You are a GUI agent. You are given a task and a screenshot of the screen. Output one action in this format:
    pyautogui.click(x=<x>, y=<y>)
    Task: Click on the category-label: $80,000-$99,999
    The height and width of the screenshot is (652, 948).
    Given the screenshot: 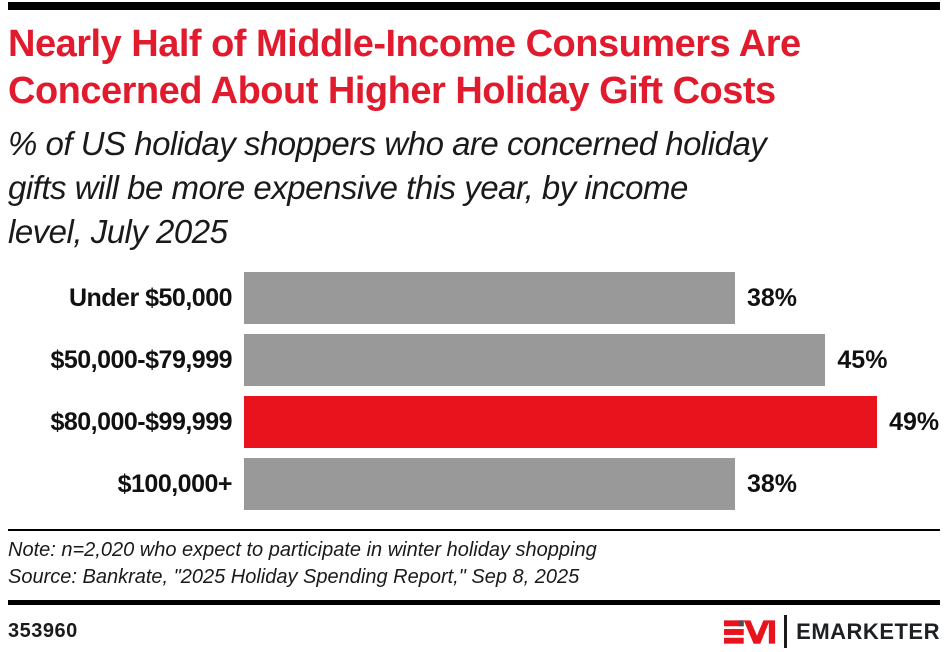 What is the action you would take?
    pyautogui.click(x=141, y=421)
    